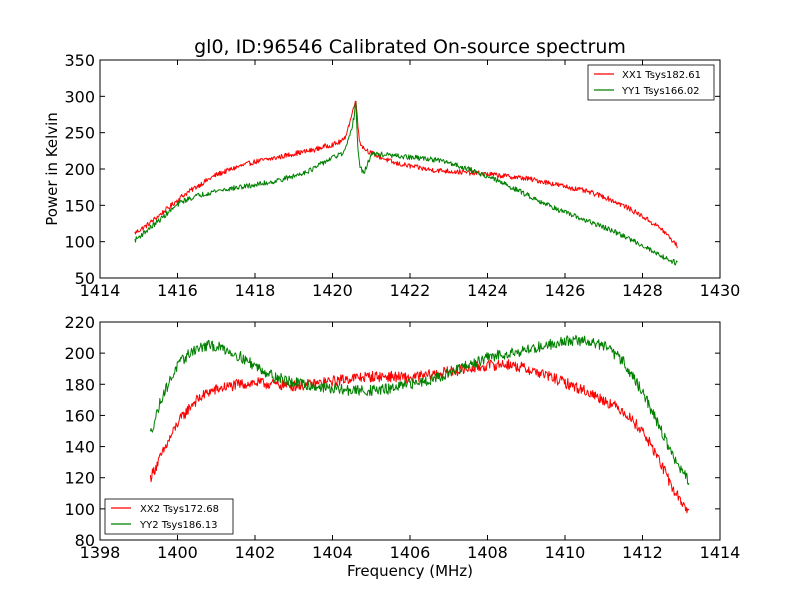 The height and width of the screenshot is (600, 800). Describe the element at coordinates (642, 552) in the screenshot. I see `bottom-x-tick-label: 1412` at that location.